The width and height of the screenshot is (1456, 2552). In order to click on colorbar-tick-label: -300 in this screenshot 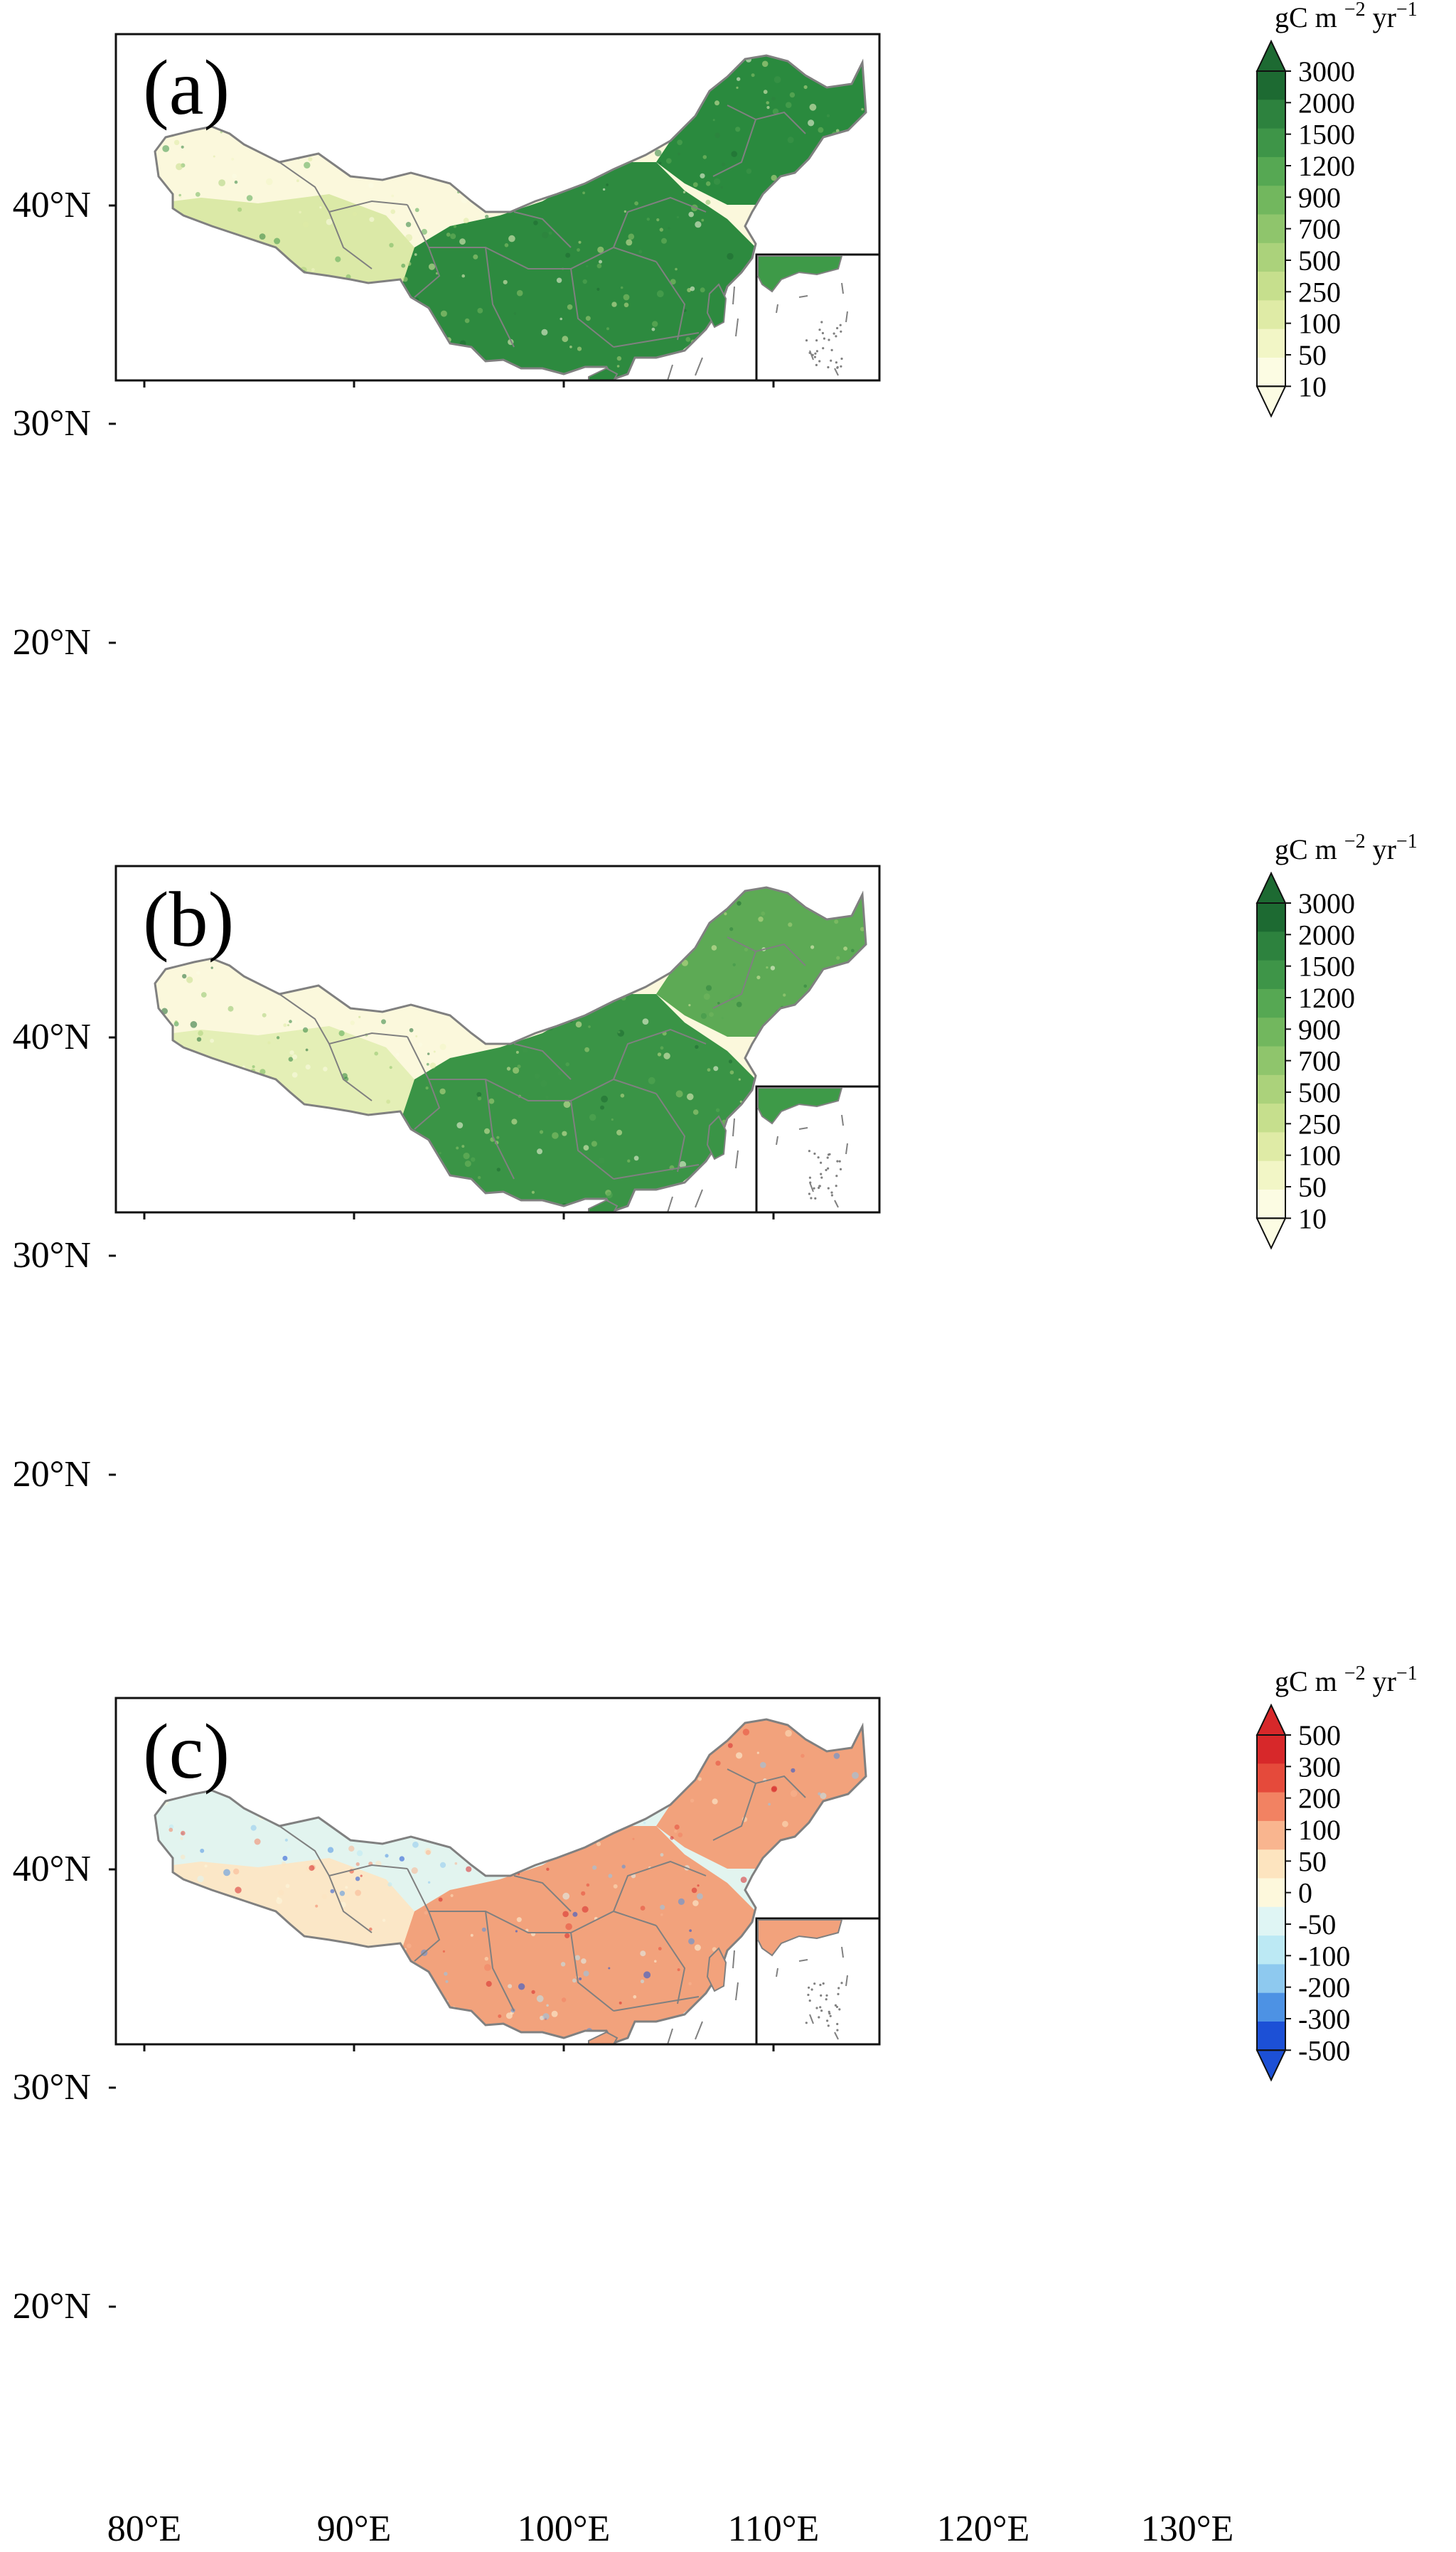, I will do `click(1324, 2019)`.